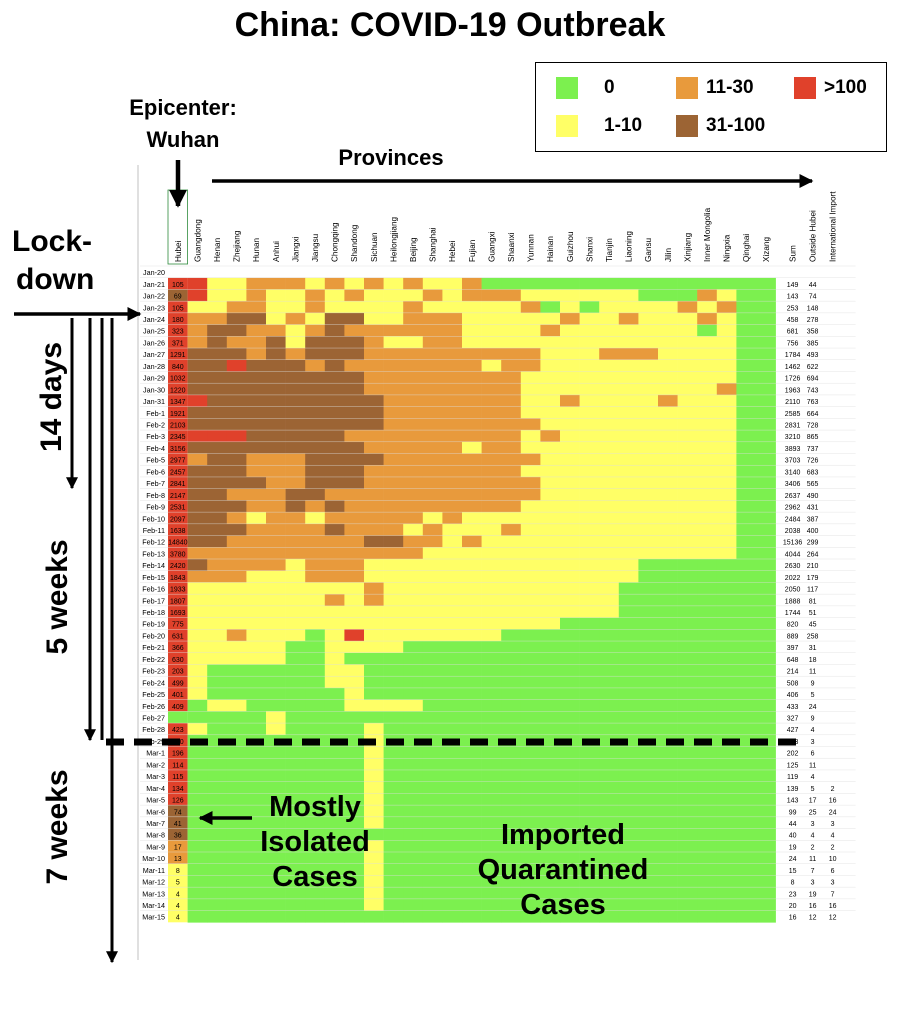  Describe the element at coordinates (793, 285) in the screenshot. I see `total-value: 149` at that location.